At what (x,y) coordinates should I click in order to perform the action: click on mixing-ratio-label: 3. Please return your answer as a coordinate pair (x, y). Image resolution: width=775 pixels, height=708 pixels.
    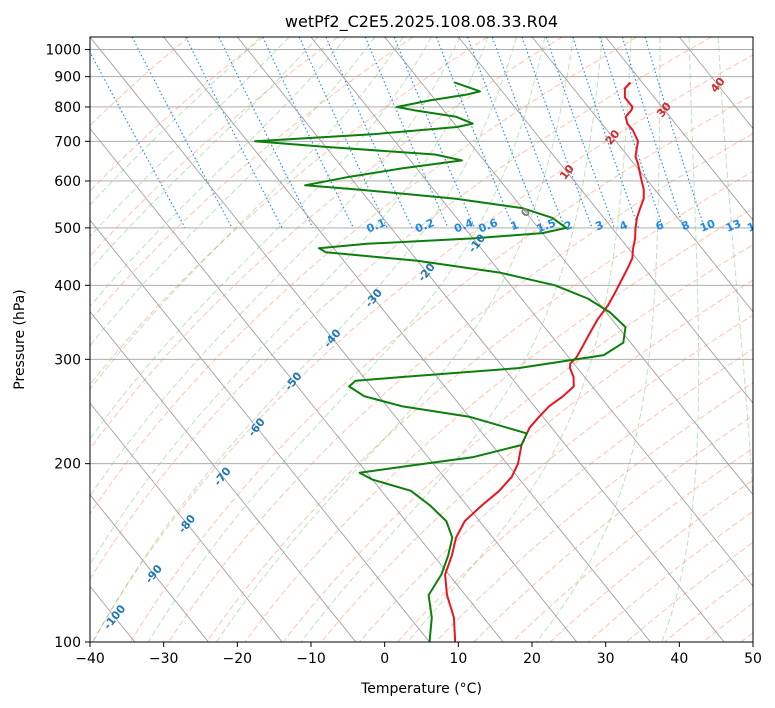
    Looking at the image, I should click on (599, 225).